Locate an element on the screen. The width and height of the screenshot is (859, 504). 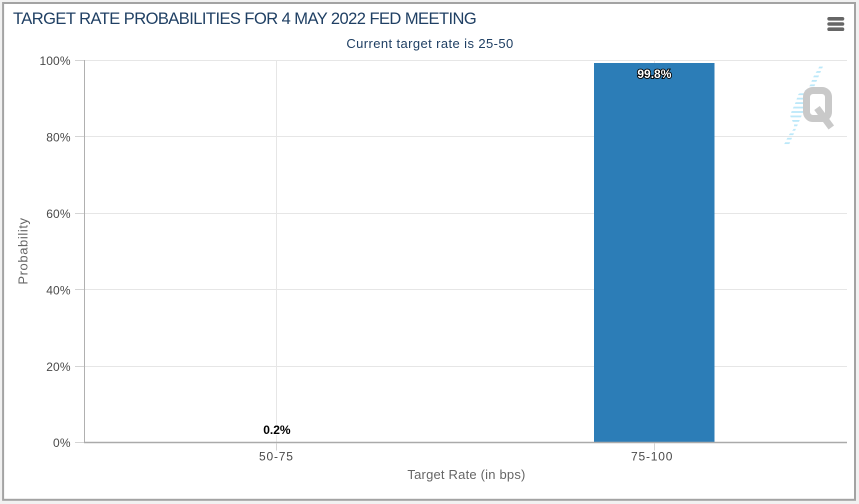
svg-text: 50-75 is located at coordinates (276, 457).